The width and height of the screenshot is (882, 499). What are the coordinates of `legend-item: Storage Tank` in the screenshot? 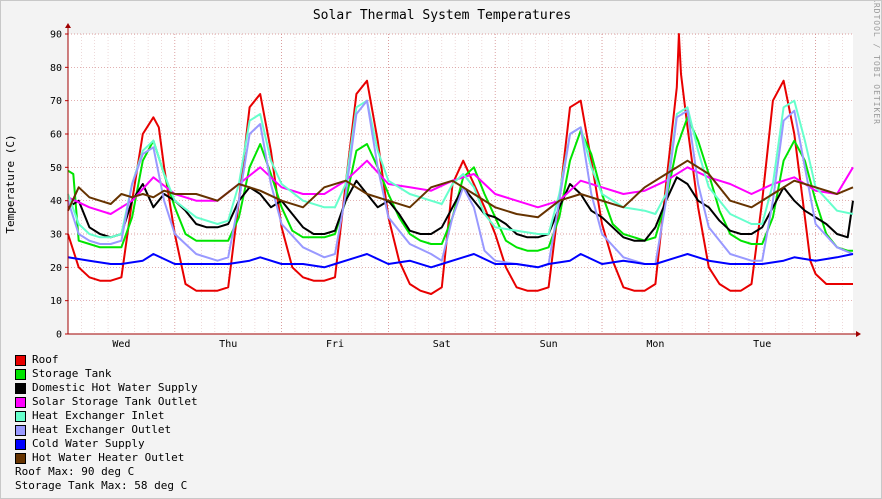 It's located at (106, 374).